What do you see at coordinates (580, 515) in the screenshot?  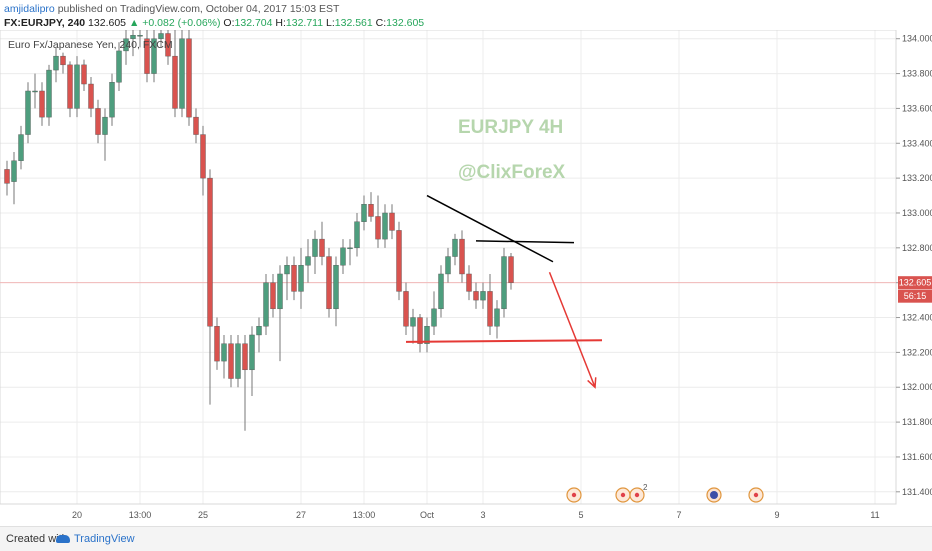 I see `x-tick-label: 5` at bounding box center [580, 515].